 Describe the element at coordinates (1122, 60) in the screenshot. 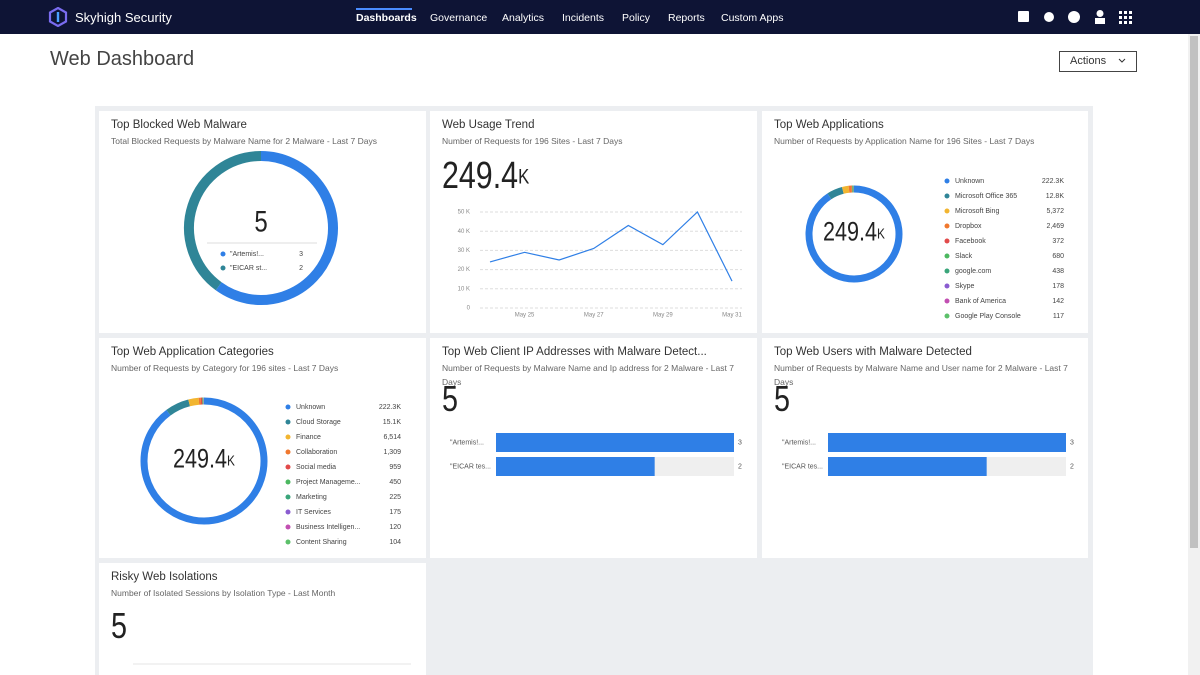

I see `chevron` at that location.